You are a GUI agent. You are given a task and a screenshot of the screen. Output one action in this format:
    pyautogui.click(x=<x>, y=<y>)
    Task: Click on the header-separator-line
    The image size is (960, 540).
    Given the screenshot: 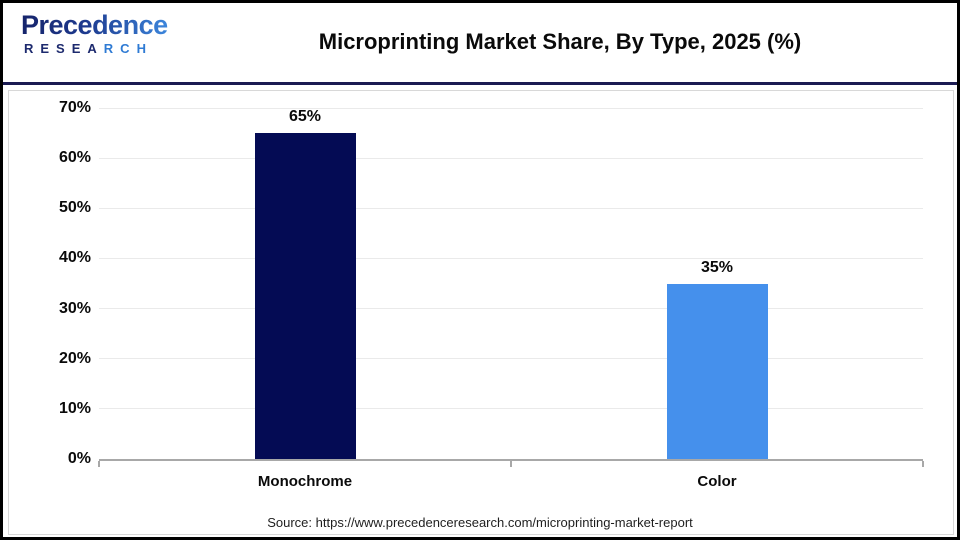 What is the action you would take?
    pyautogui.click(x=480, y=83)
    